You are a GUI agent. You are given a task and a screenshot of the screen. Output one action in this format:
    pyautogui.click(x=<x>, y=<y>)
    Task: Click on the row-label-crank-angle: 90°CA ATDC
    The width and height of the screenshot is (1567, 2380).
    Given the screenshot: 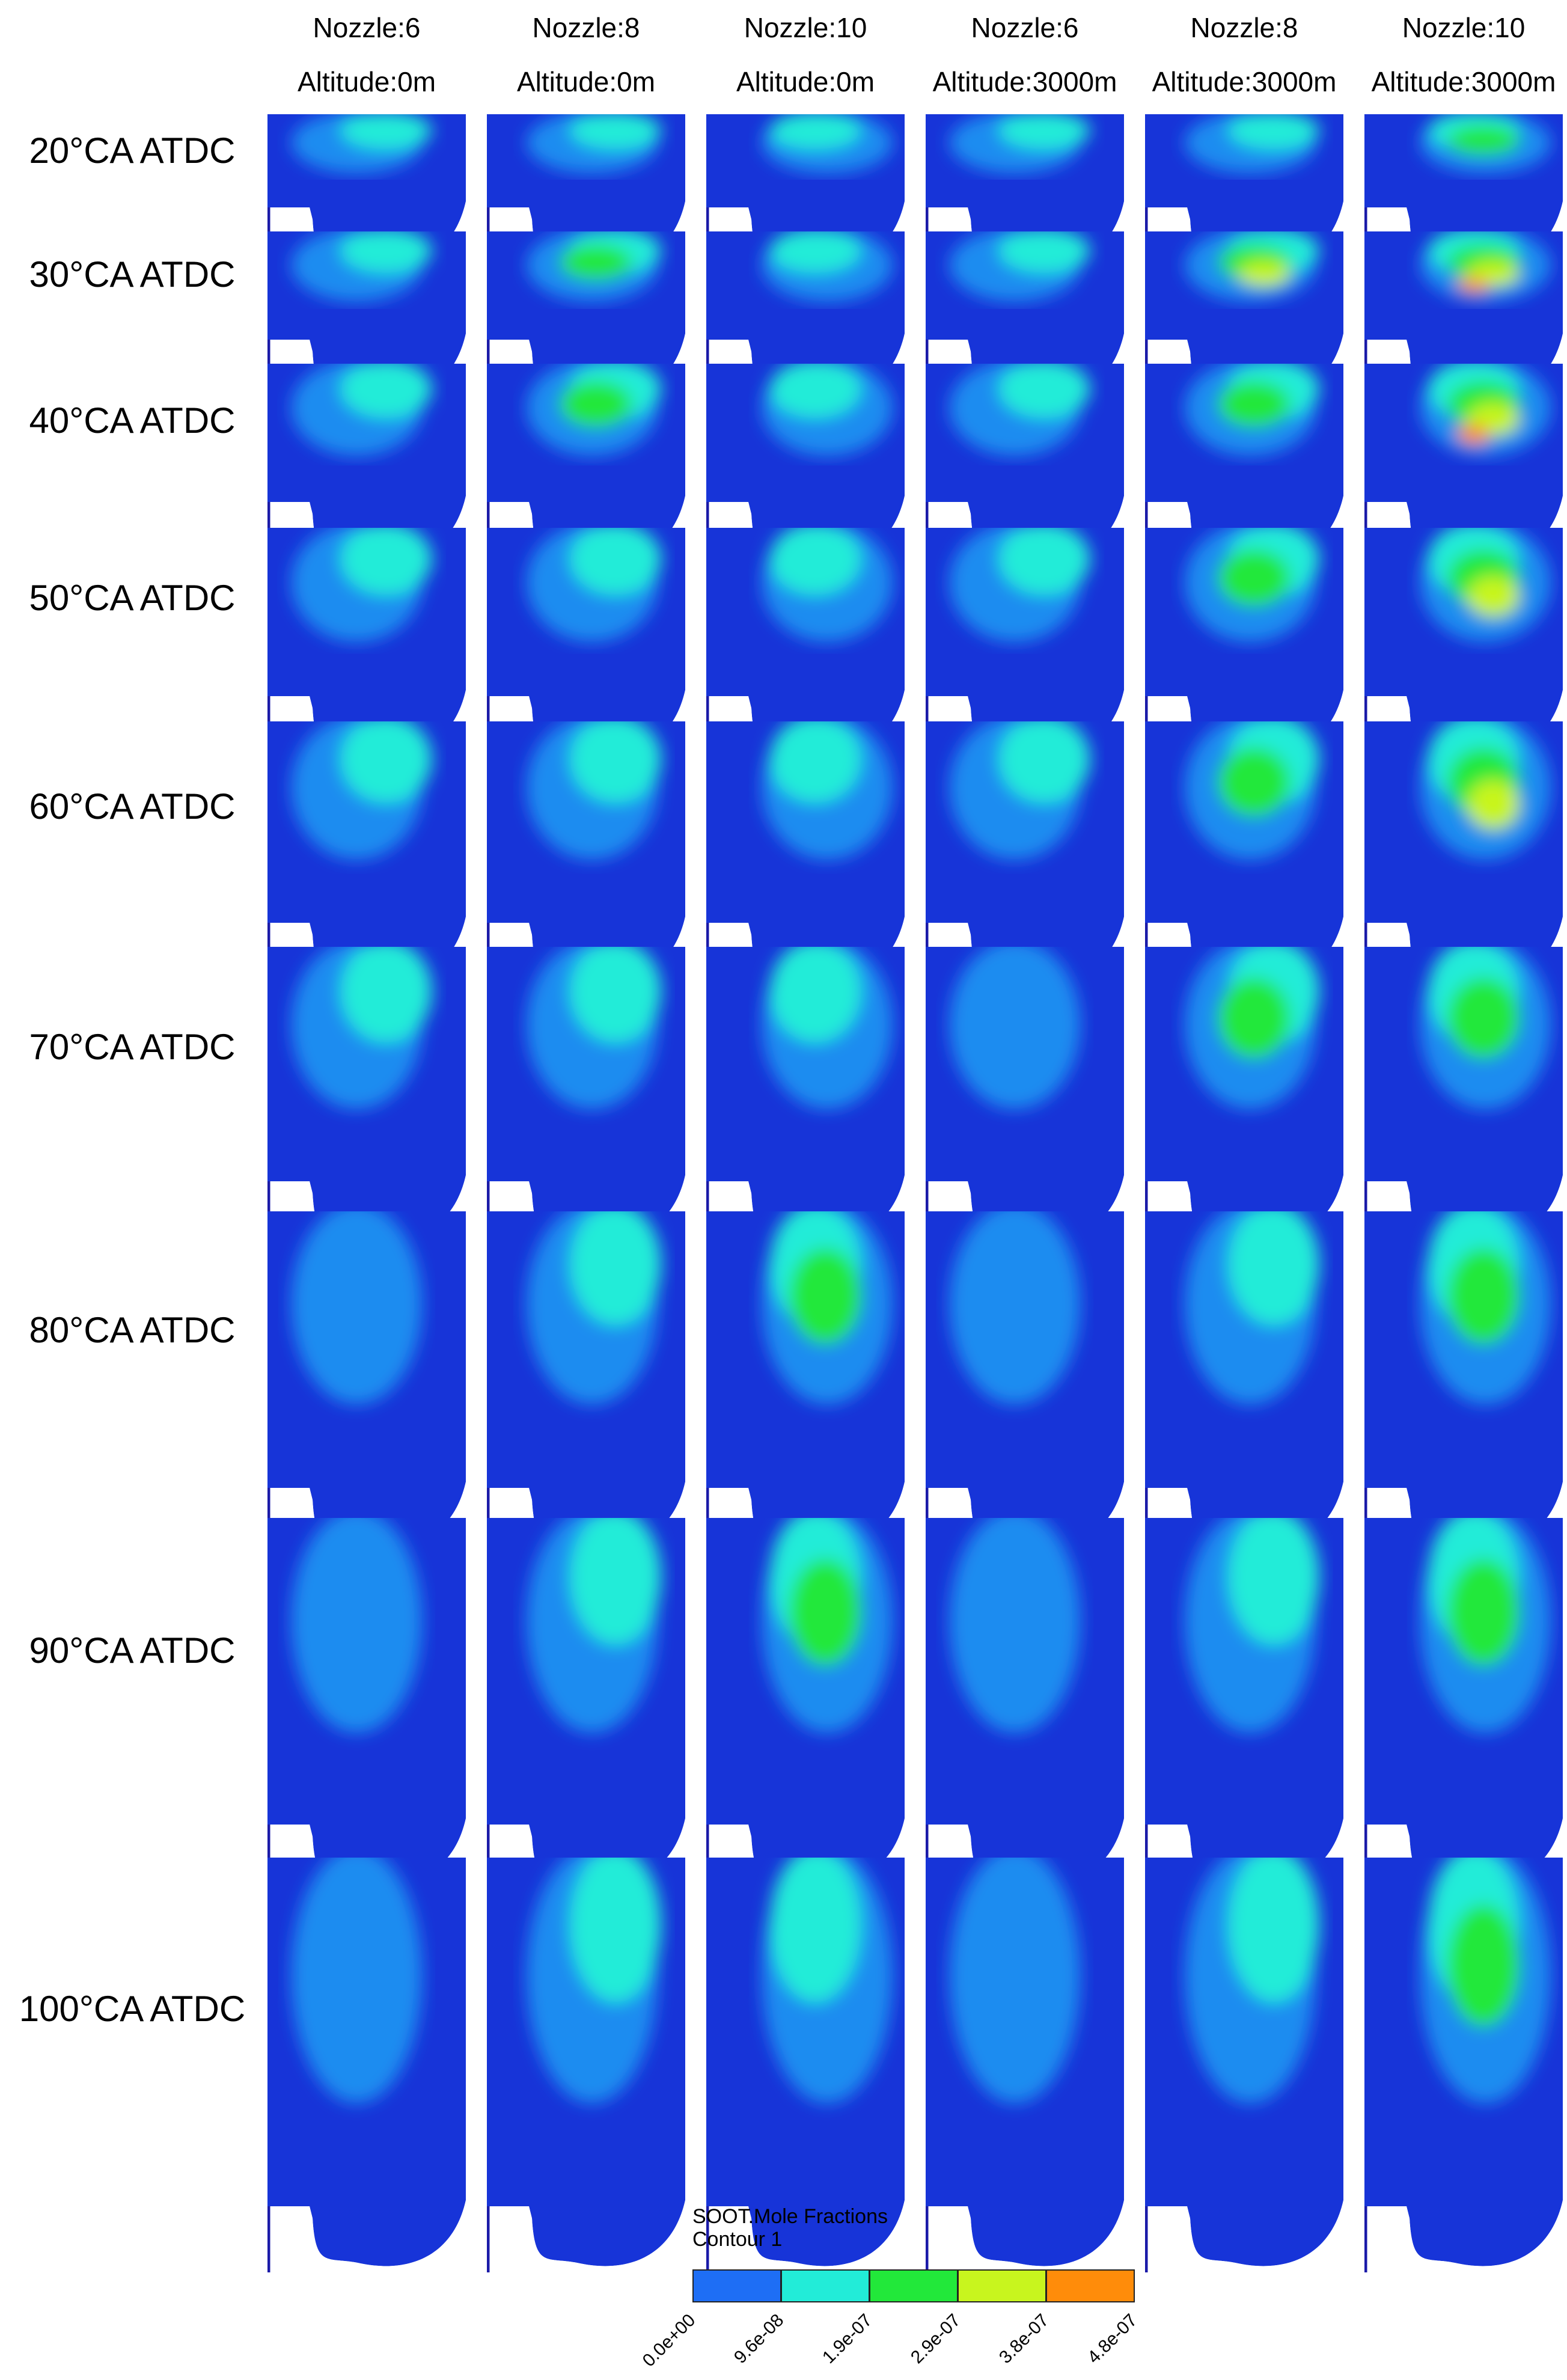 What is the action you would take?
    pyautogui.click(x=132, y=1651)
    